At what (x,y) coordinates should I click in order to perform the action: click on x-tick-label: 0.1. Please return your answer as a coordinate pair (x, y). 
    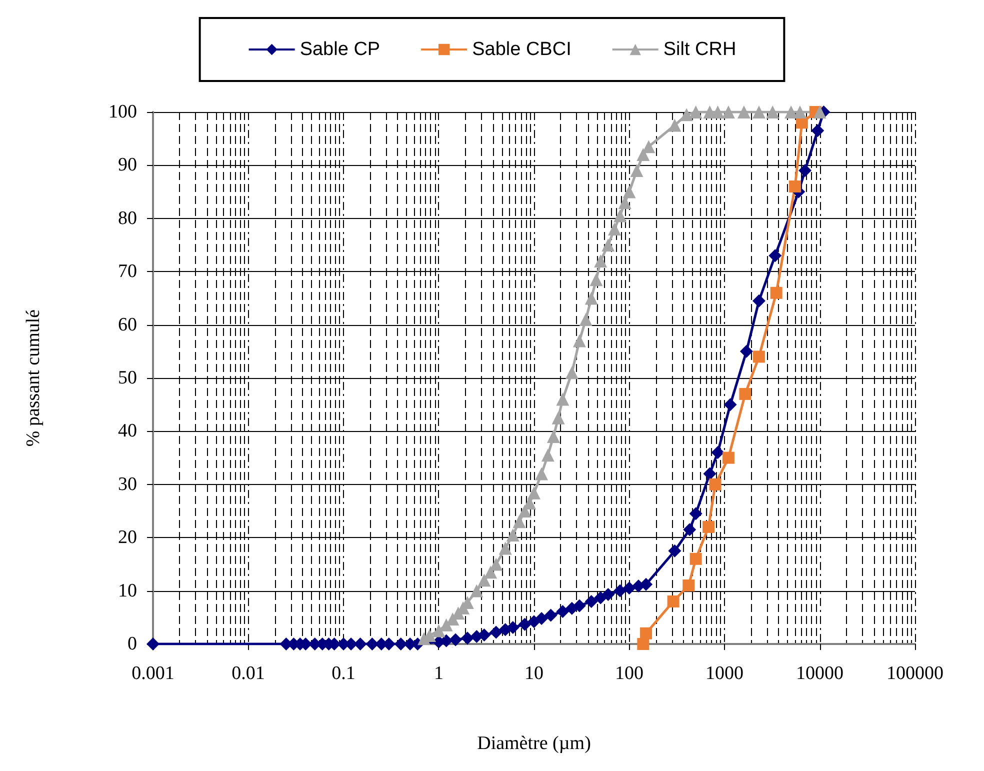
    Looking at the image, I should click on (344, 673).